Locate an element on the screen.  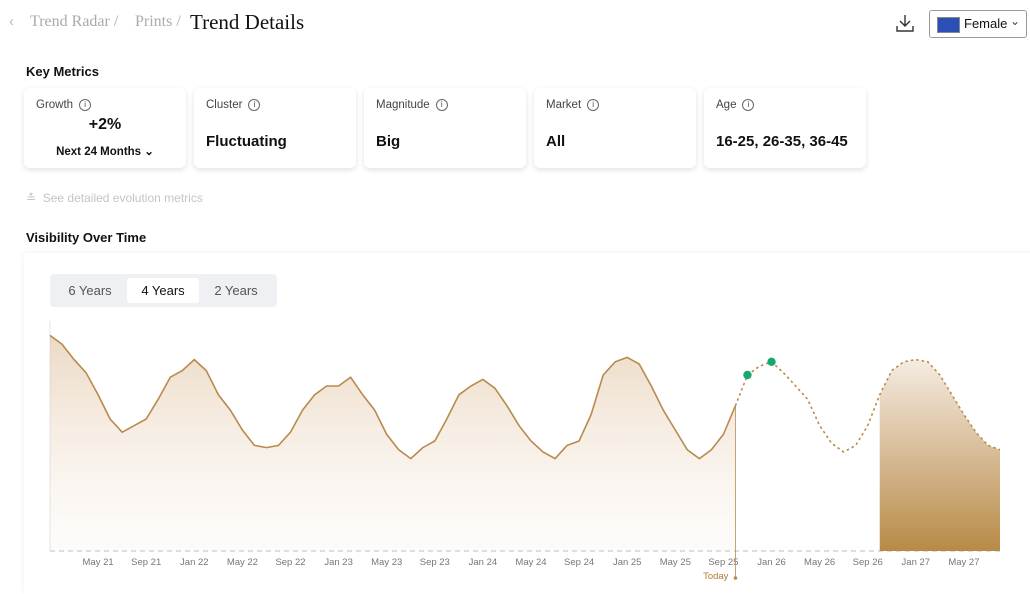
metric-value: Fluctuating is located at coordinates (246, 141).